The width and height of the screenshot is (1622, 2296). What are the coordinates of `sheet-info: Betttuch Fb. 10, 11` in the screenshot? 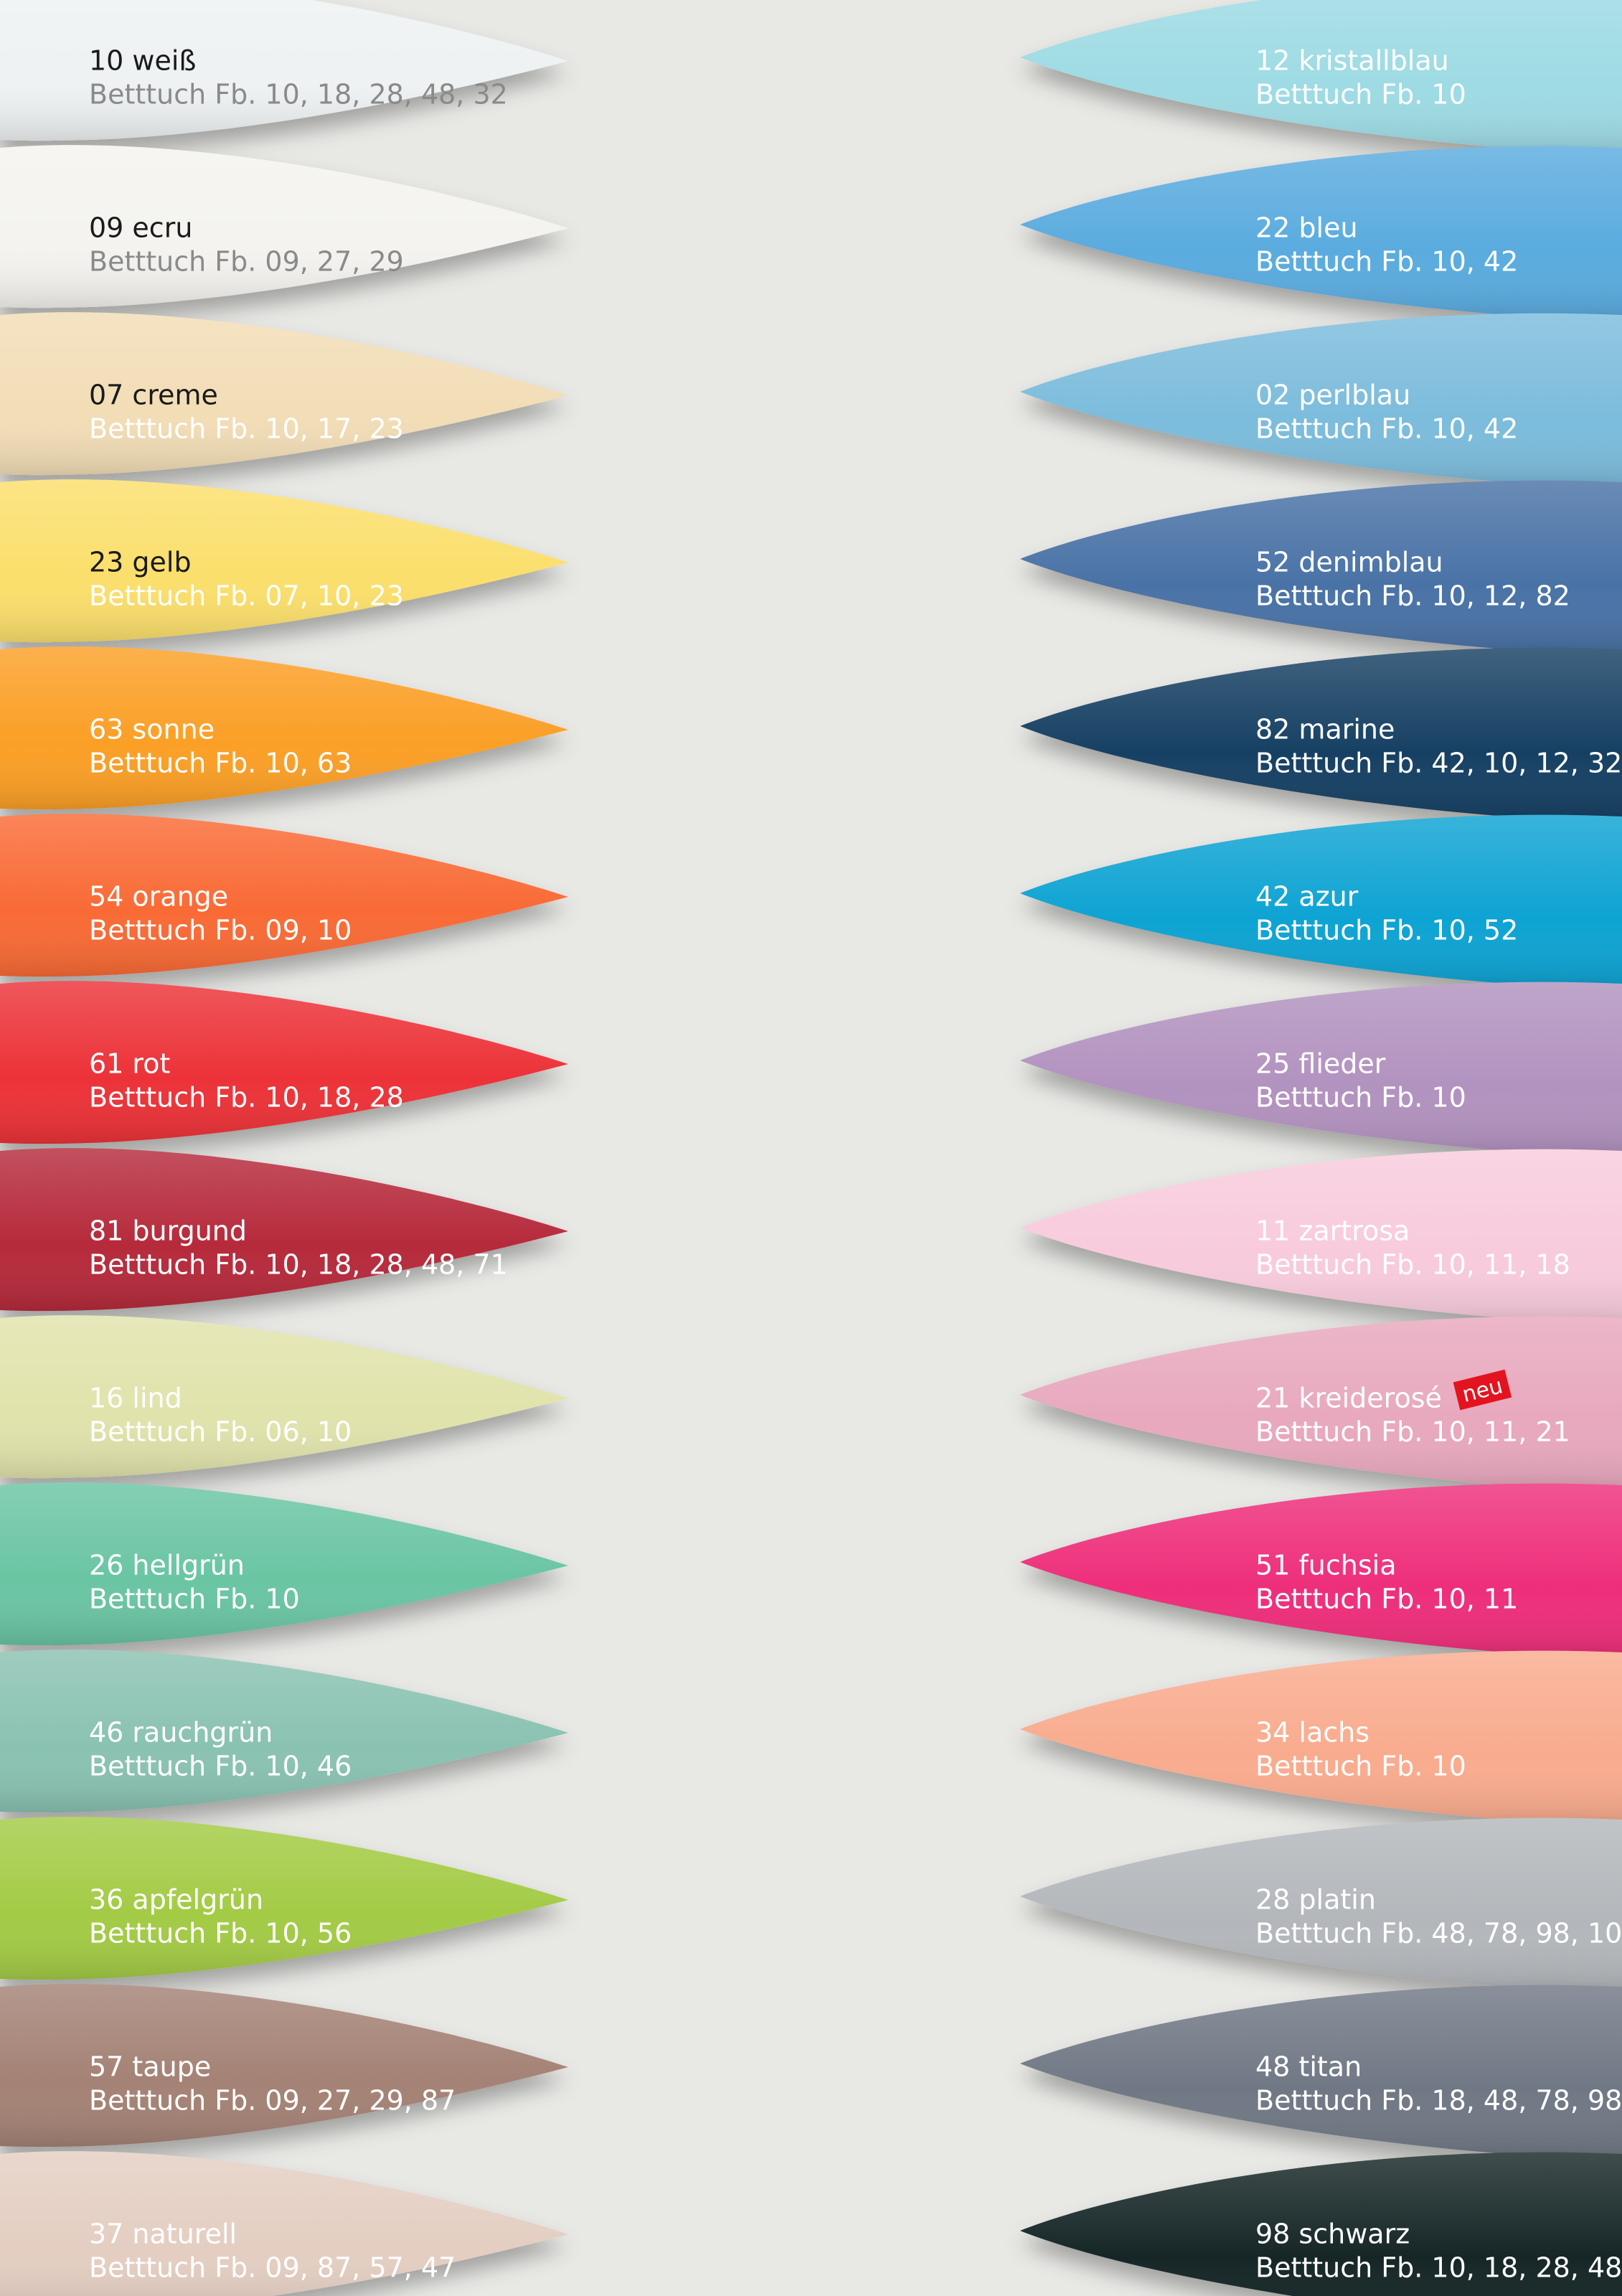 It's located at (1386, 1600).